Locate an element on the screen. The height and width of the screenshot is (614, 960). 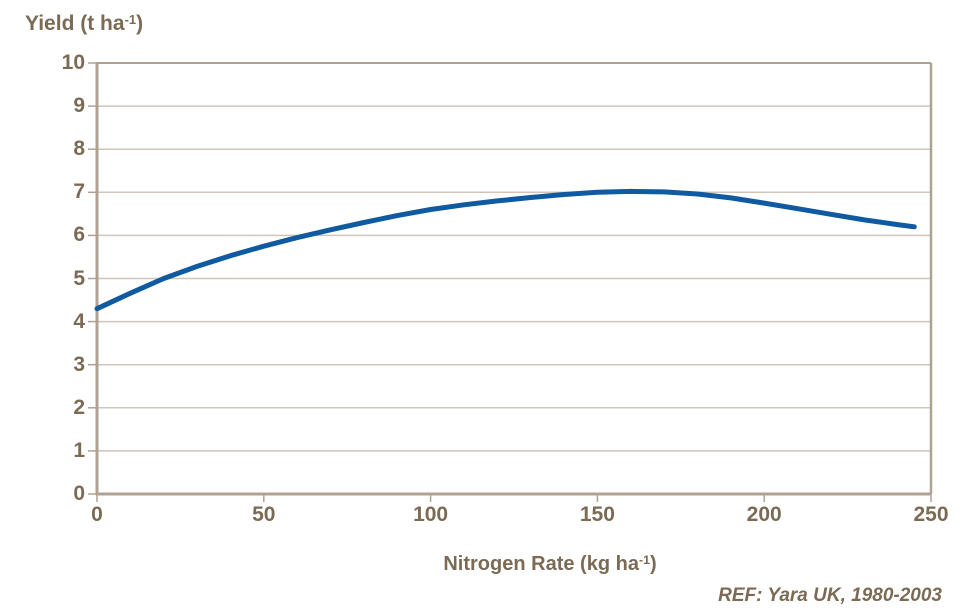
x-tick-label: 200 is located at coordinates (764, 514).